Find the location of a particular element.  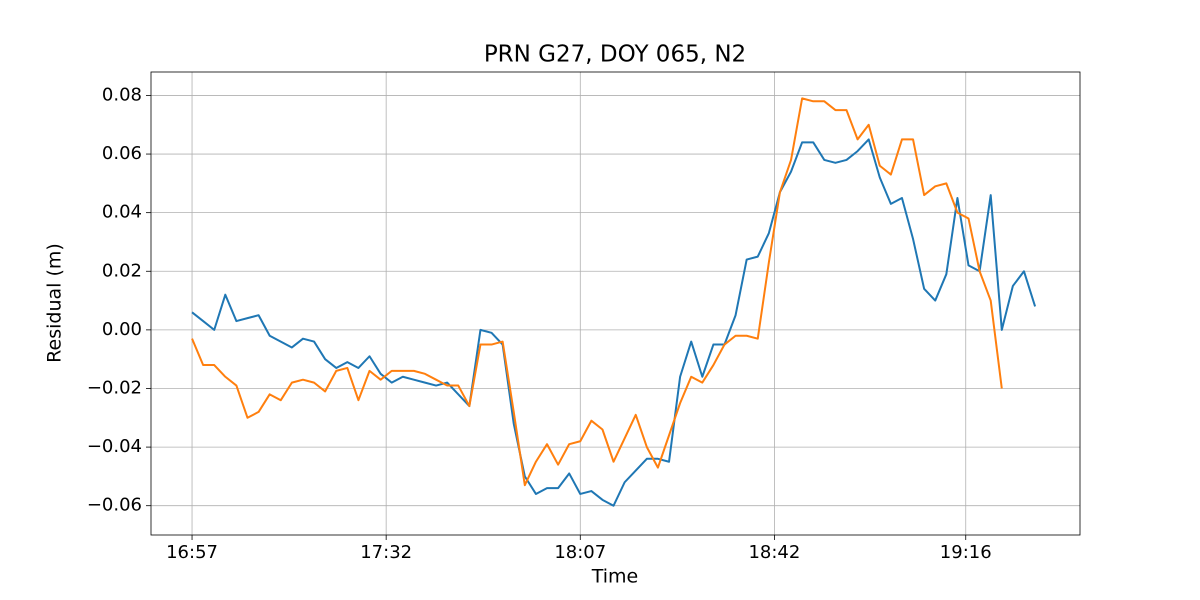

y-tick-label: 0.08 is located at coordinates (122, 94).